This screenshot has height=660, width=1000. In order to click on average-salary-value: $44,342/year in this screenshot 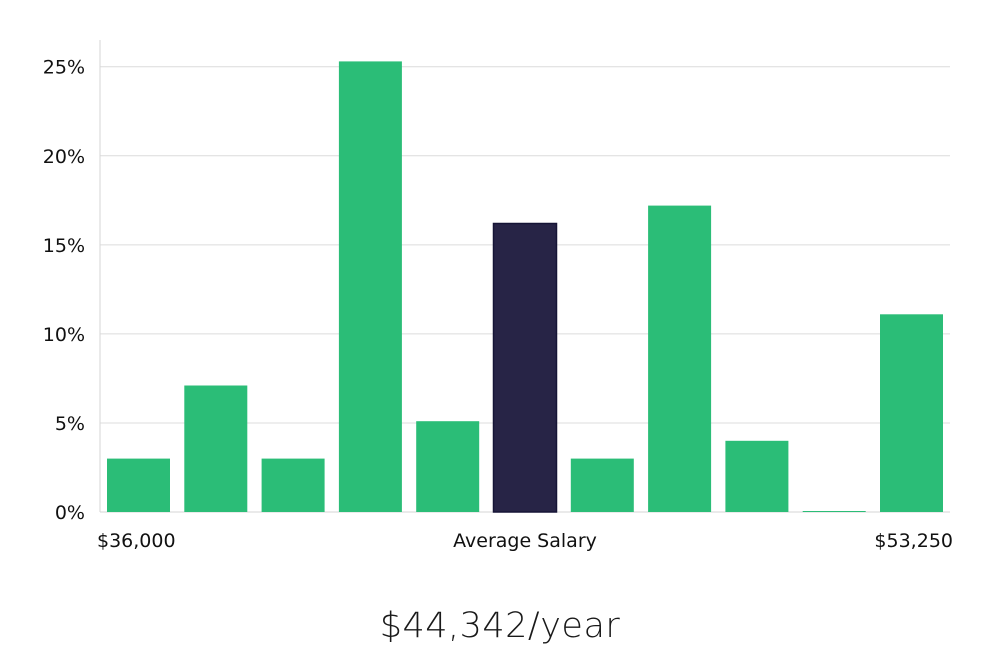, I will do `click(500, 626)`.